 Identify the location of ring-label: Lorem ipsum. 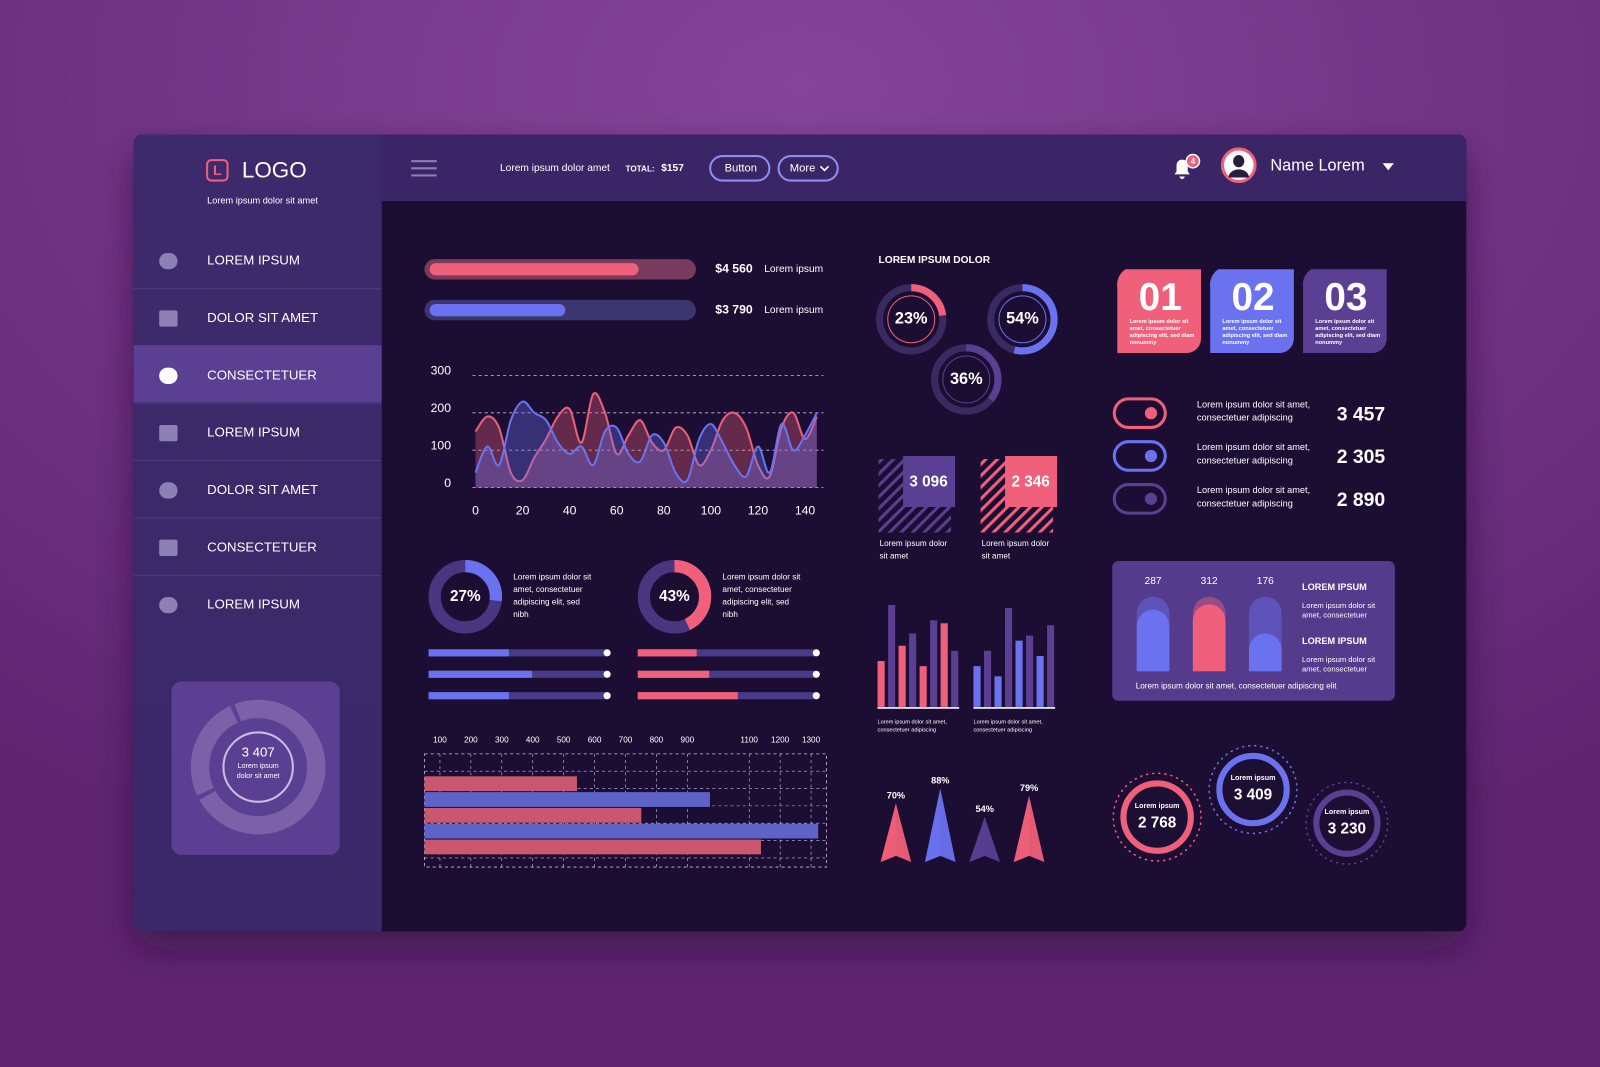
(1157, 806).